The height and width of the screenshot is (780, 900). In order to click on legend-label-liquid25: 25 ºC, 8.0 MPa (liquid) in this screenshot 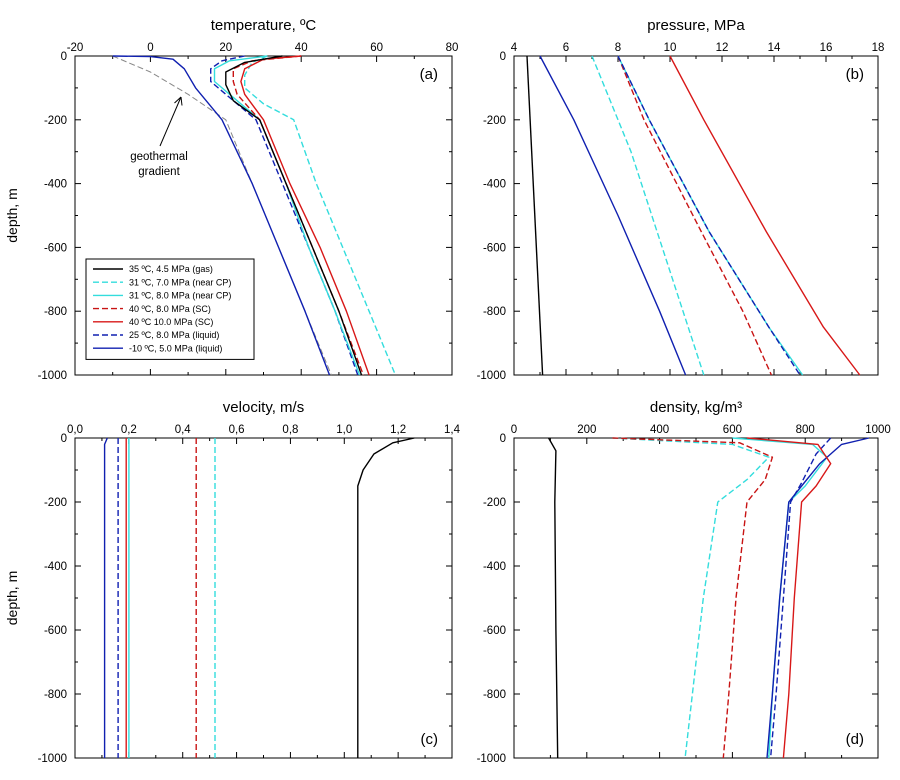, I will do `click(174, 335)`.